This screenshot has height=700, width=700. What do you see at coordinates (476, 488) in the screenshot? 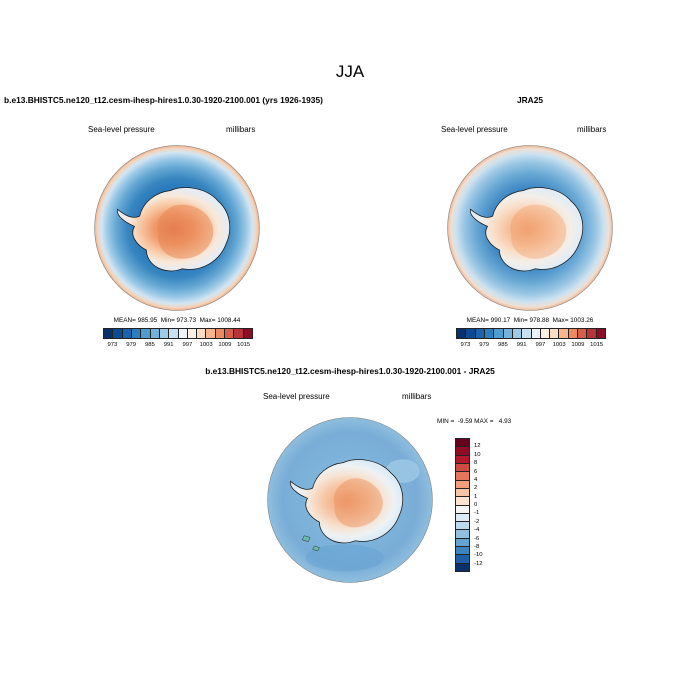
I see `colorbar-tick-label: 2` at bounding box center [476, 488].